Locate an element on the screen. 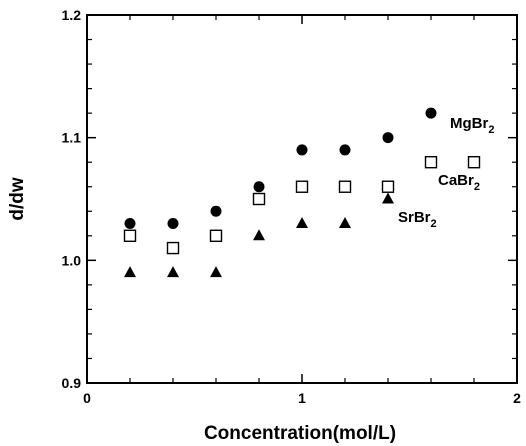 This screenshot has width=526, height=446. y-axis-title: d/dw is located at coordinates (17, 198).